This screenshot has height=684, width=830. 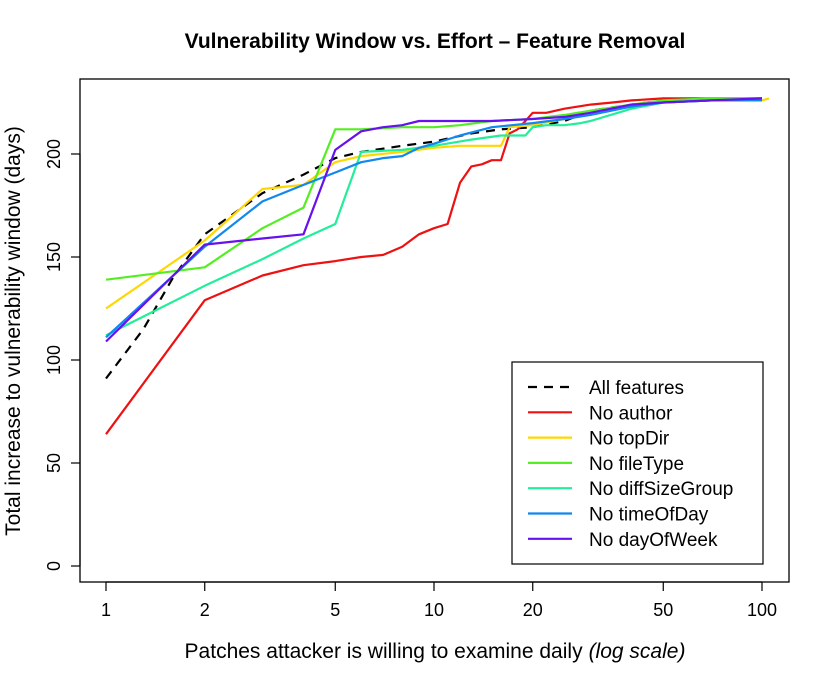 What do you see at coordinates (205, 610) in the screenshot?
I see `x-tick-label: 2` at bounding box center [205, 610].